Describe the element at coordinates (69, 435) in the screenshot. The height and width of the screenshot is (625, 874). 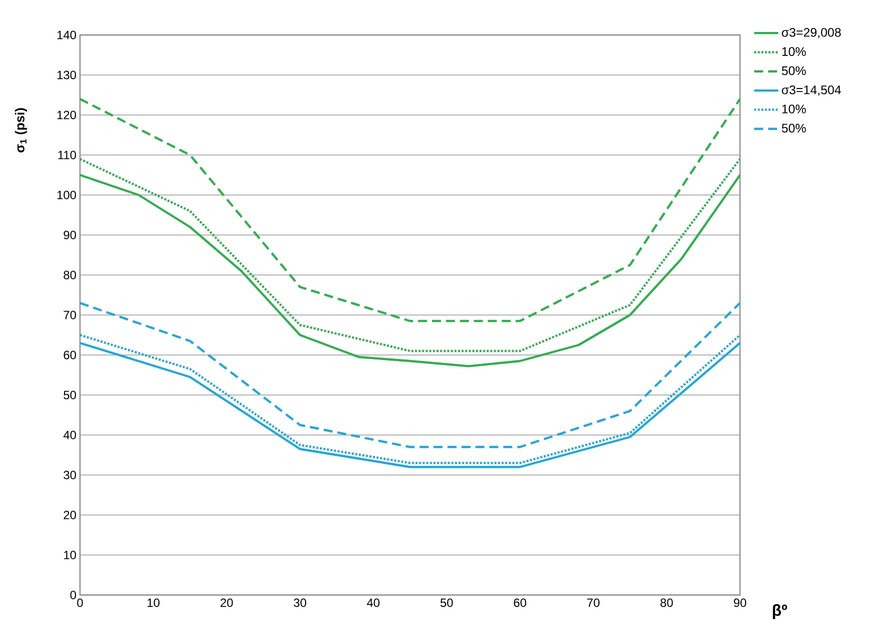
I see `y-tick-label: 40` at that location.